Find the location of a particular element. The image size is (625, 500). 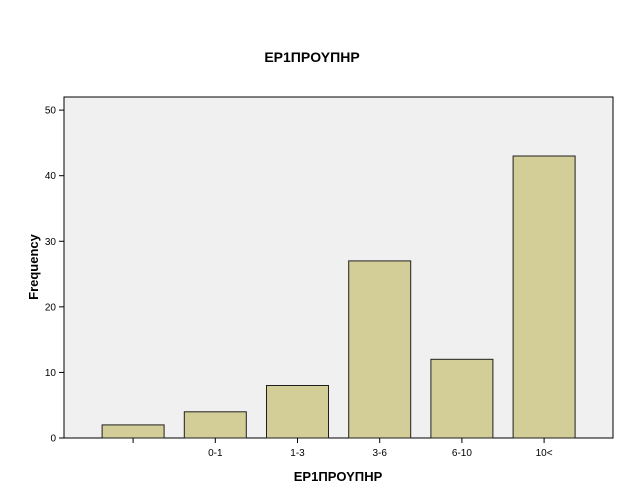

x-tick-label: 0-1 is located at coordinates (215, 453).